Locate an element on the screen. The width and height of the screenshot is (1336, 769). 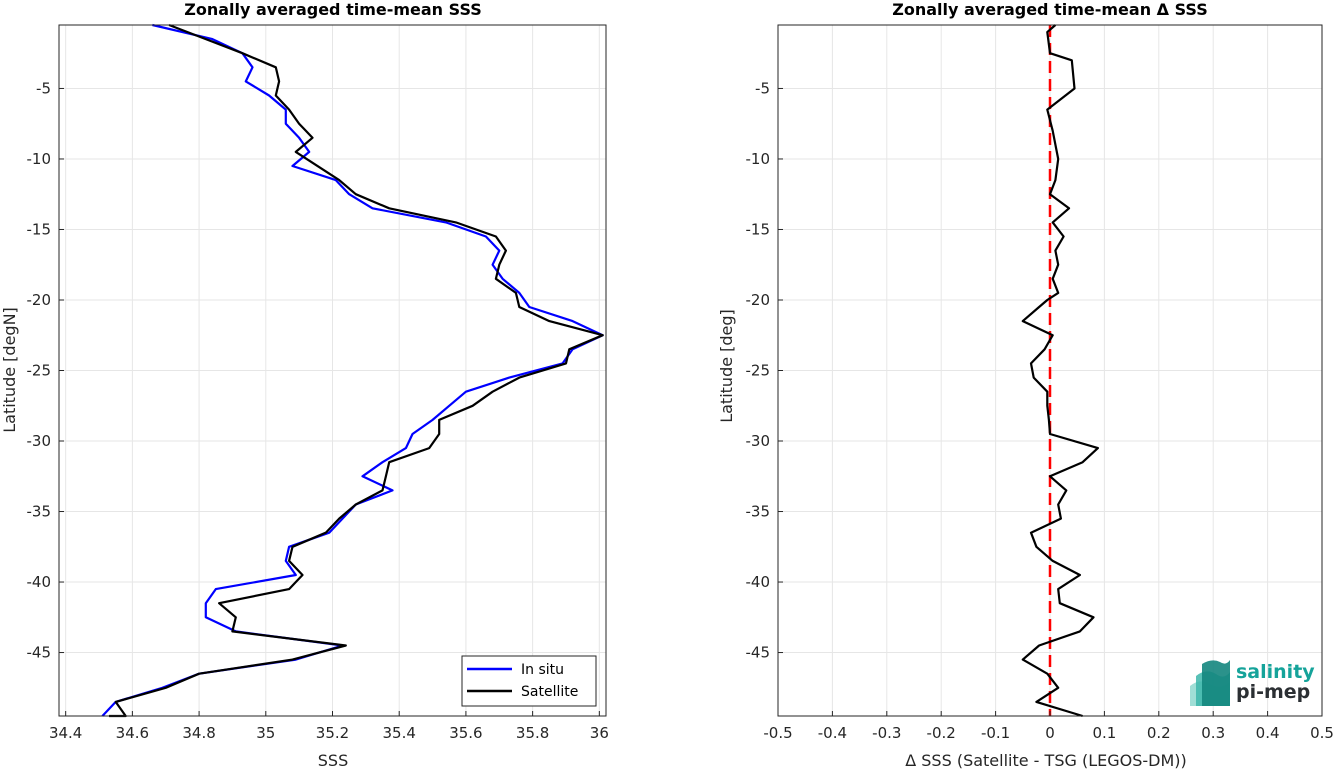
sss-y-tick-label: -20 is located at coordinates (39, 300).